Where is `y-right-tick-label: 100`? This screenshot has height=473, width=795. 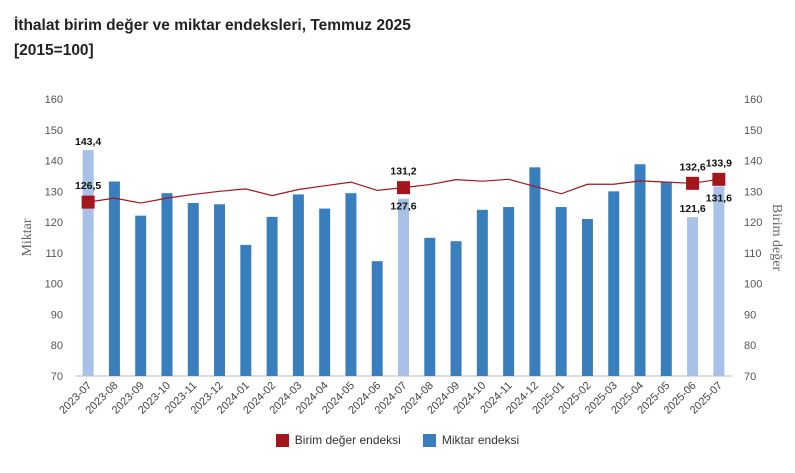 y-right-tick-label: 100 is located at coordinates (753, 285).